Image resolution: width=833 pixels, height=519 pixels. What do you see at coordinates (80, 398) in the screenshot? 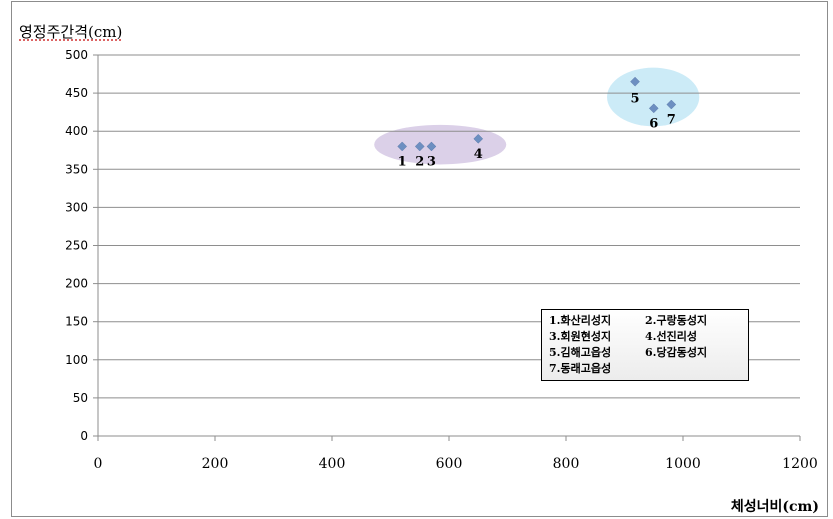
I see `y-tick-label: 50` at bounding box center [80, 398].